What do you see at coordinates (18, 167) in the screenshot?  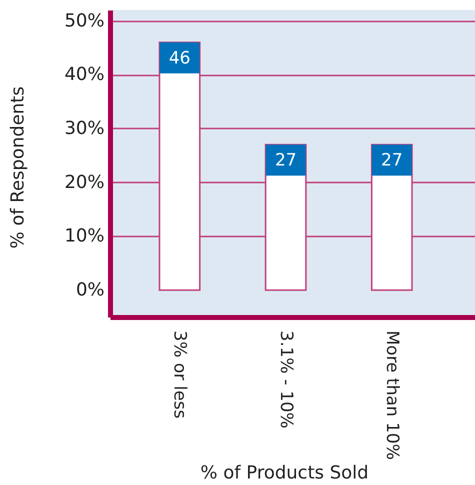 I see `y-axis-title: % of Respondents` at bounding box center [18, 167].